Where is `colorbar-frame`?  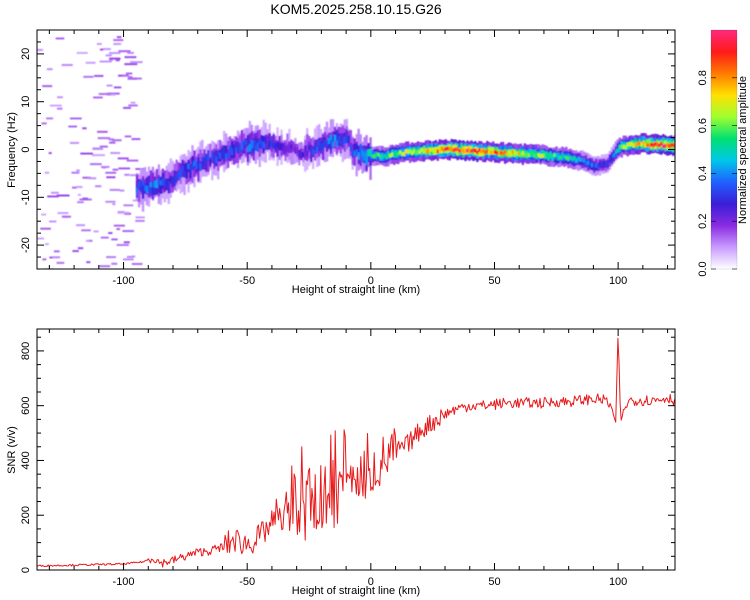
colorbar-frame is located at coordinates (724, 149).